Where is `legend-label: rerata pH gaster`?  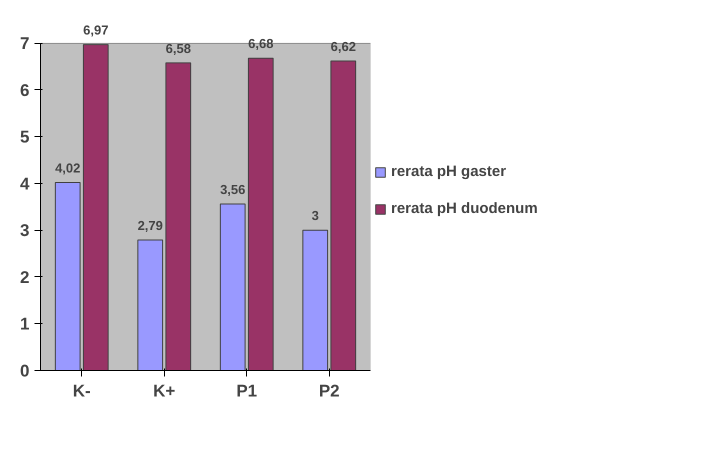
legend-label: rerata pH gaster is located at coordinates (448, 171).